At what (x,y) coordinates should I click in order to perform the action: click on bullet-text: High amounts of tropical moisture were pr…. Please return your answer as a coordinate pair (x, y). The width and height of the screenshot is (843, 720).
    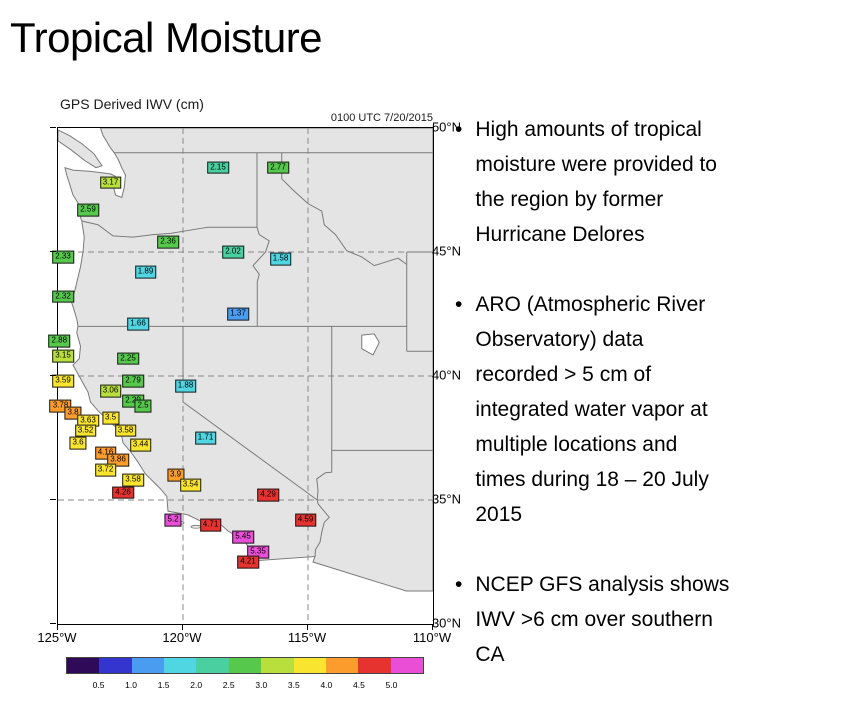
    Looking at the image, I should click on (596, 182).